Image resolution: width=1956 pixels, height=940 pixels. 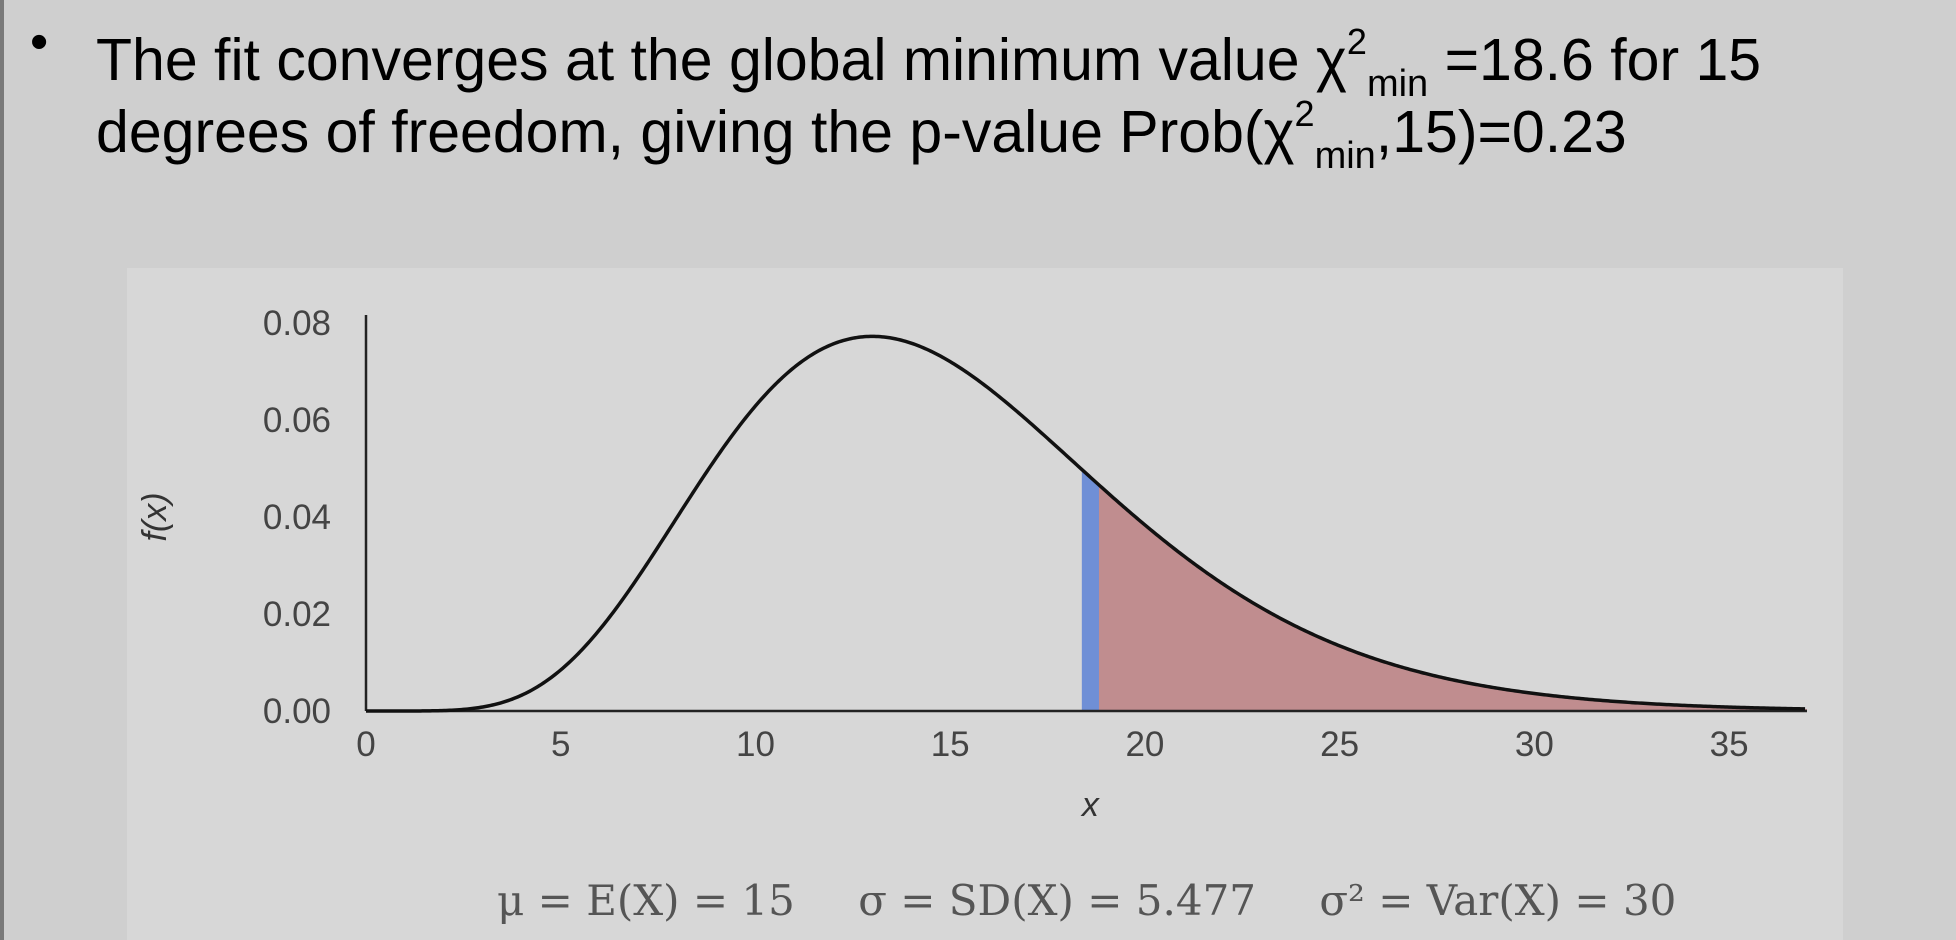 I want to click on stat-sd: σ = SD(X) = 5.477, so click(x=1057, y=900).